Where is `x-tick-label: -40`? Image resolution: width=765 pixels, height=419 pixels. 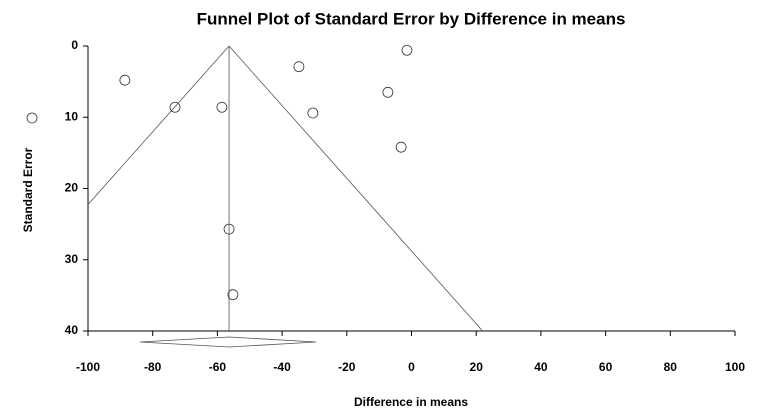
x-tick-label: -40 is located at coordinates (282, 367).